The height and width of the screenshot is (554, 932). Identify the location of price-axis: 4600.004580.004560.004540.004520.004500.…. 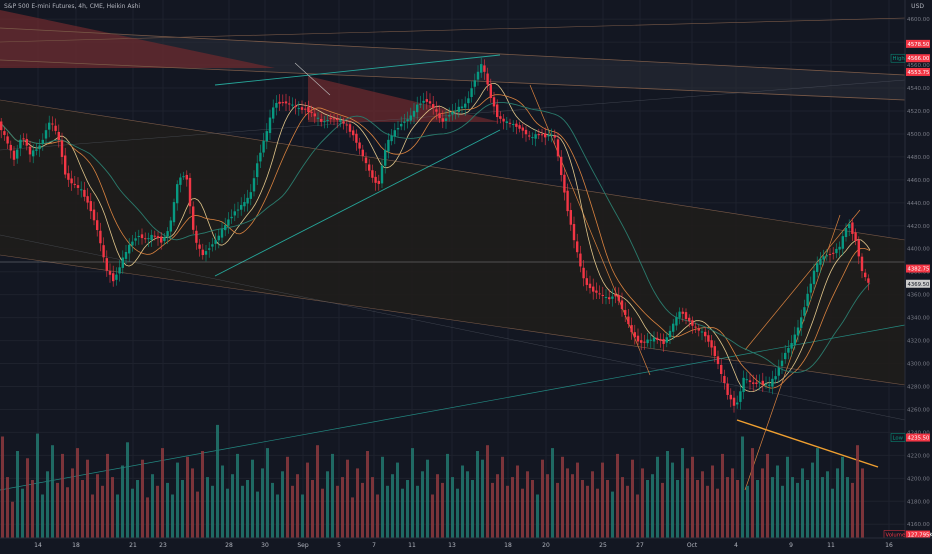
(918, 275).